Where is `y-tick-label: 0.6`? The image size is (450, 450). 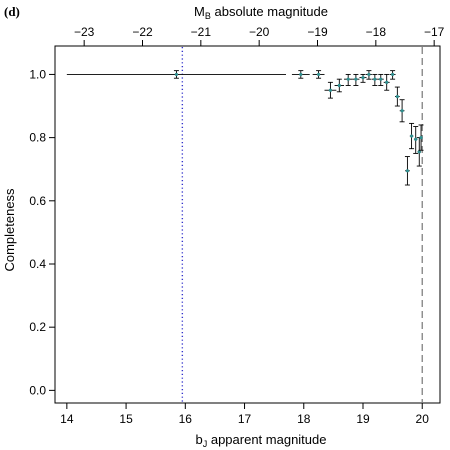
y-tick-label: 0.6 is located at coordinates (37, 201).